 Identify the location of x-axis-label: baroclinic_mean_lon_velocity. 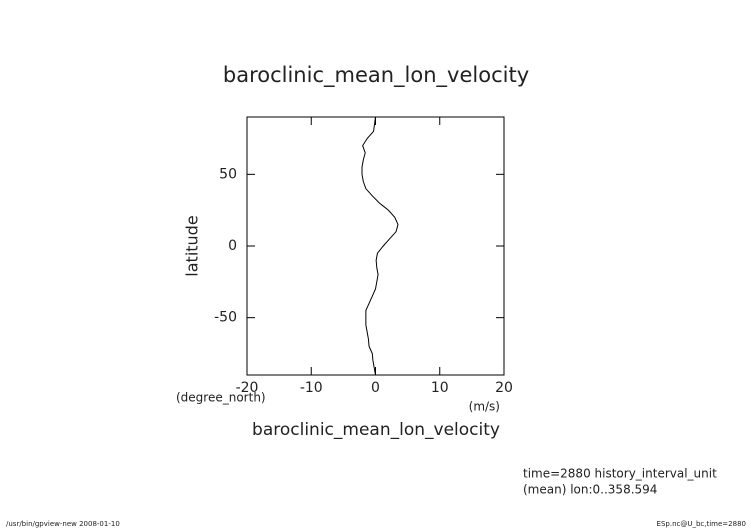
(376, 430).